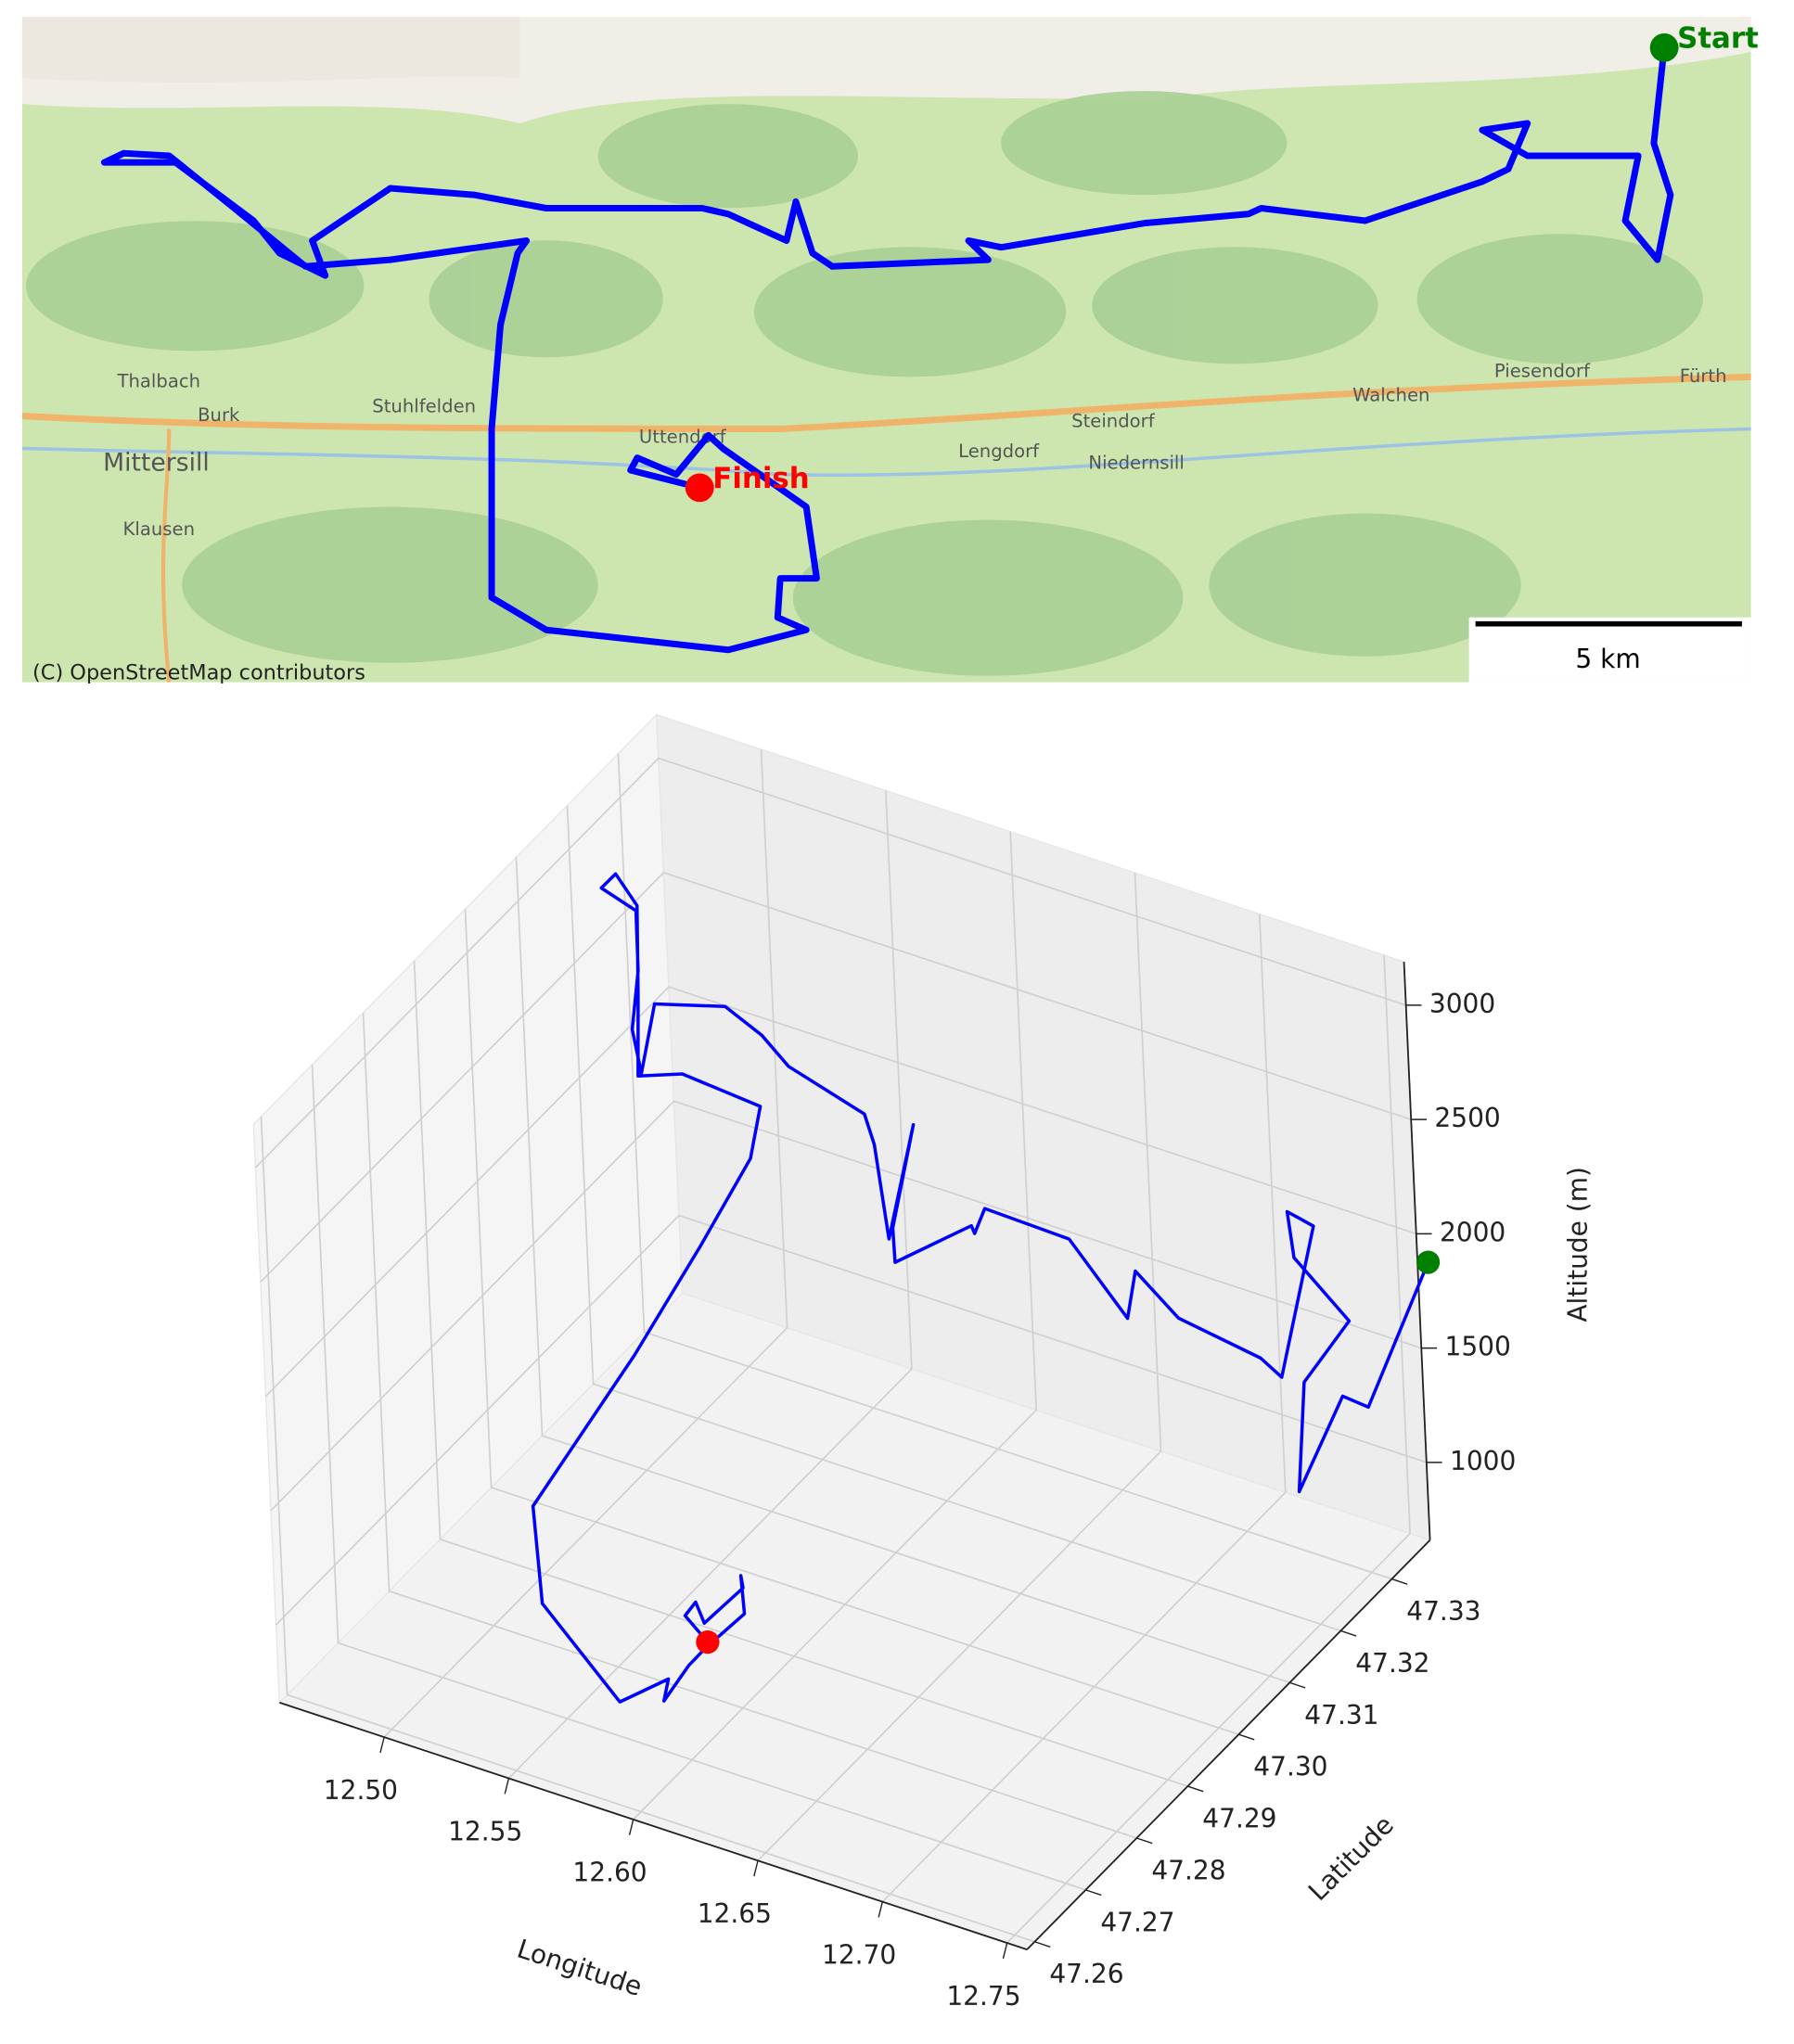 The width and height of the screenshot is (1794, 2044). What do you see at coordinates (1392, 1663) in the screenshot?
I see `y-tick-label: 47.32` at bounding box center [1392, 1663].